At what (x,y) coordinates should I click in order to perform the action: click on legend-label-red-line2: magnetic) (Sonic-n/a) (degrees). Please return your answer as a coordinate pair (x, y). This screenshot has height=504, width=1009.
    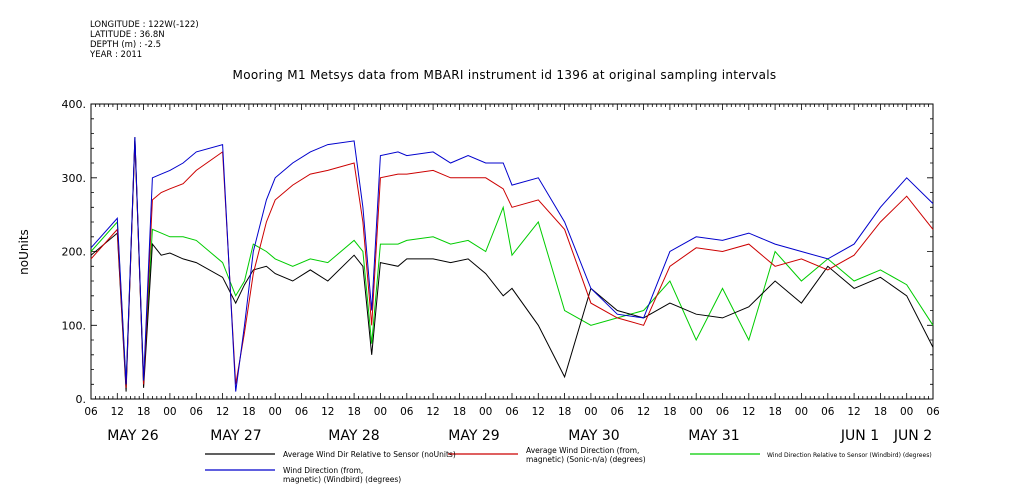
    Looking at the image, I should click on (586, 459).